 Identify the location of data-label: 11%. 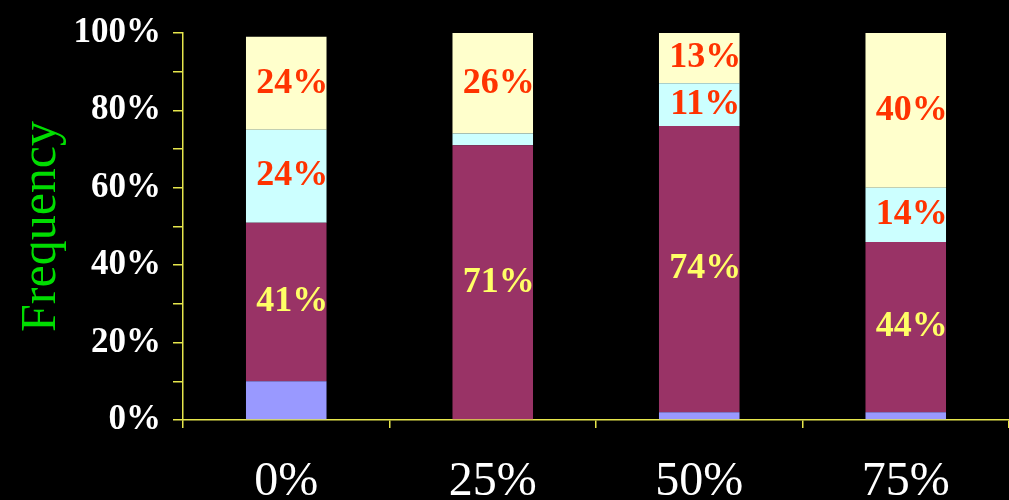
(705, 101).